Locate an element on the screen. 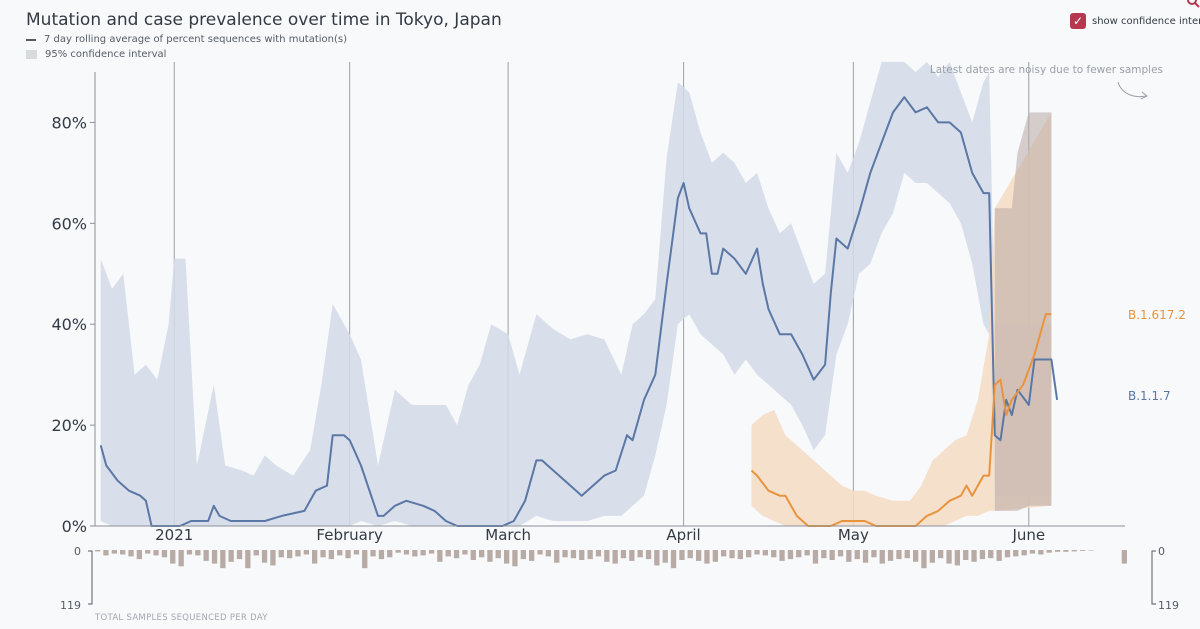 This screenshot has height=629, width=1200. x-tick-label: 2021 is located at coordinates (174, 535).